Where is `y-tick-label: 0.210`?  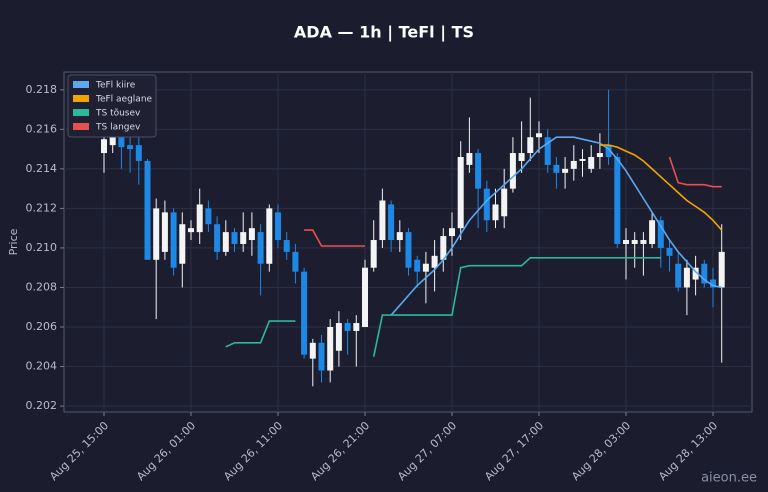
y-tick-label: 0.210 is located at coordinates (42, 247).